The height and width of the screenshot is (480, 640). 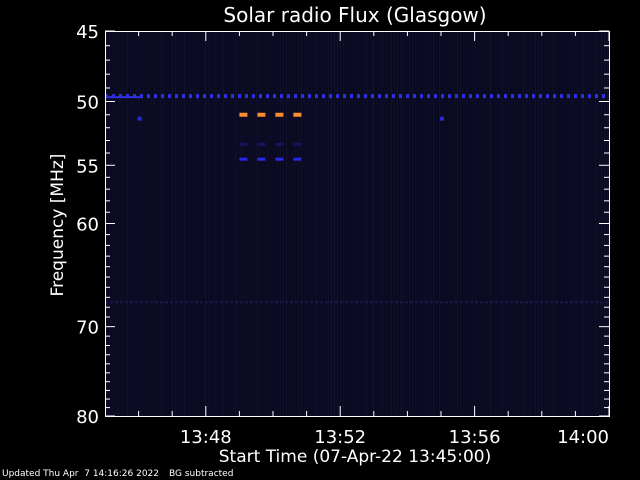 What do you see at coordinates (87, 328) in the screenshot?
I see `y-tick-label: 70` at bounding box center [87, 328].